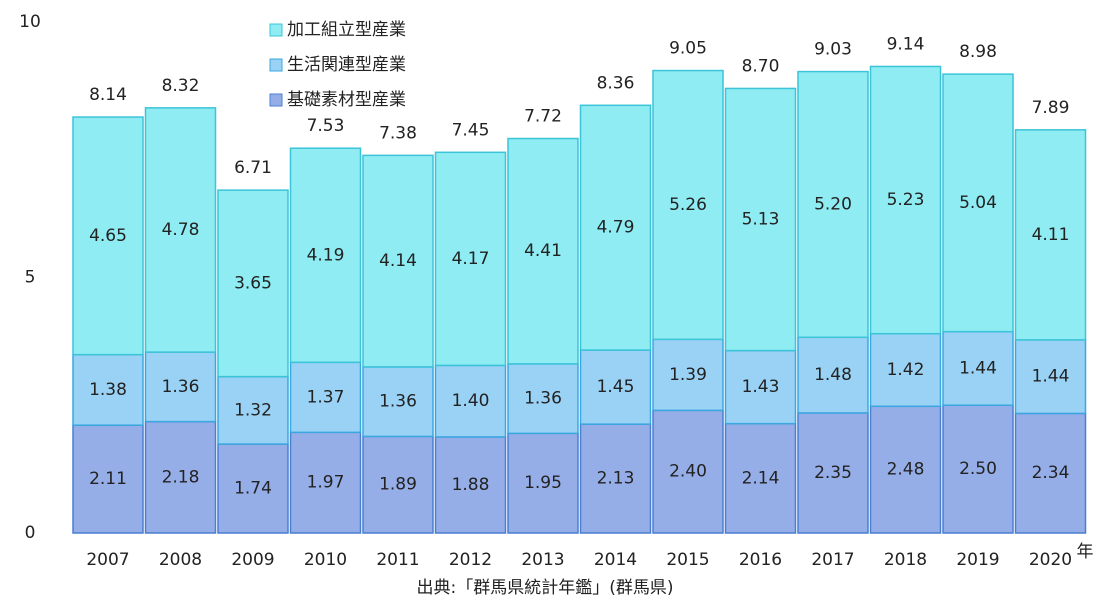 This screenshot has width=1099, height=601. I want to click on x-tick-label: 2009, so click(252, 560).